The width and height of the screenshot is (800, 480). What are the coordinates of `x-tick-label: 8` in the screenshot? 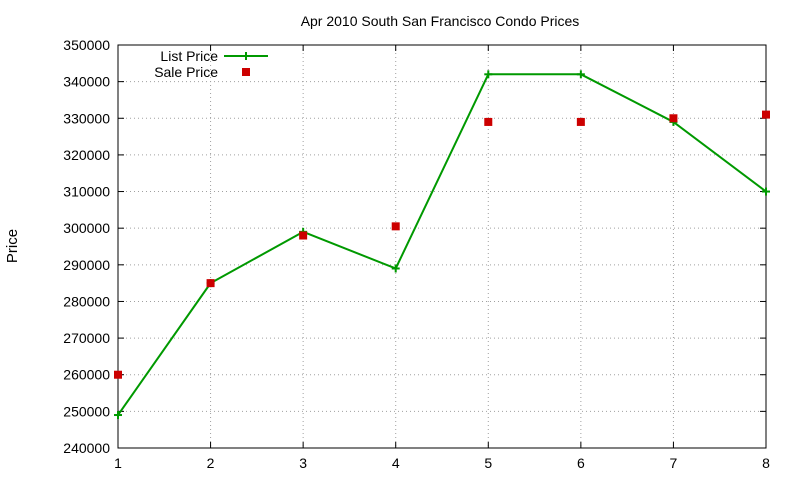 It's located at (766, 463).